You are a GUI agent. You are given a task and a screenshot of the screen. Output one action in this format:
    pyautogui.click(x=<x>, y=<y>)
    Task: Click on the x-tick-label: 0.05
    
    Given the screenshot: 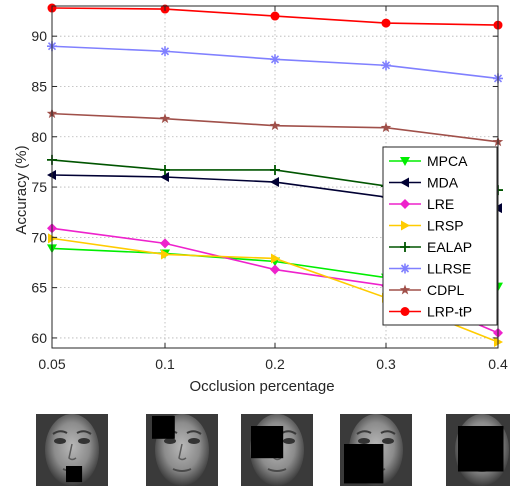 What is the action you would take?
    pyautogui.click(x=51, y=364)
    